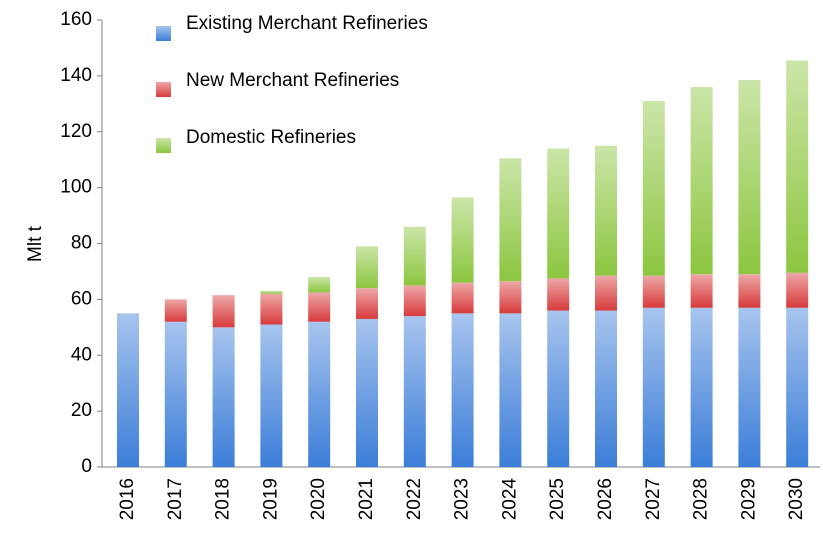 The width and height of the screenshot is (823, 548). I want to click on y-tick-label: 100, so click(76, 187).